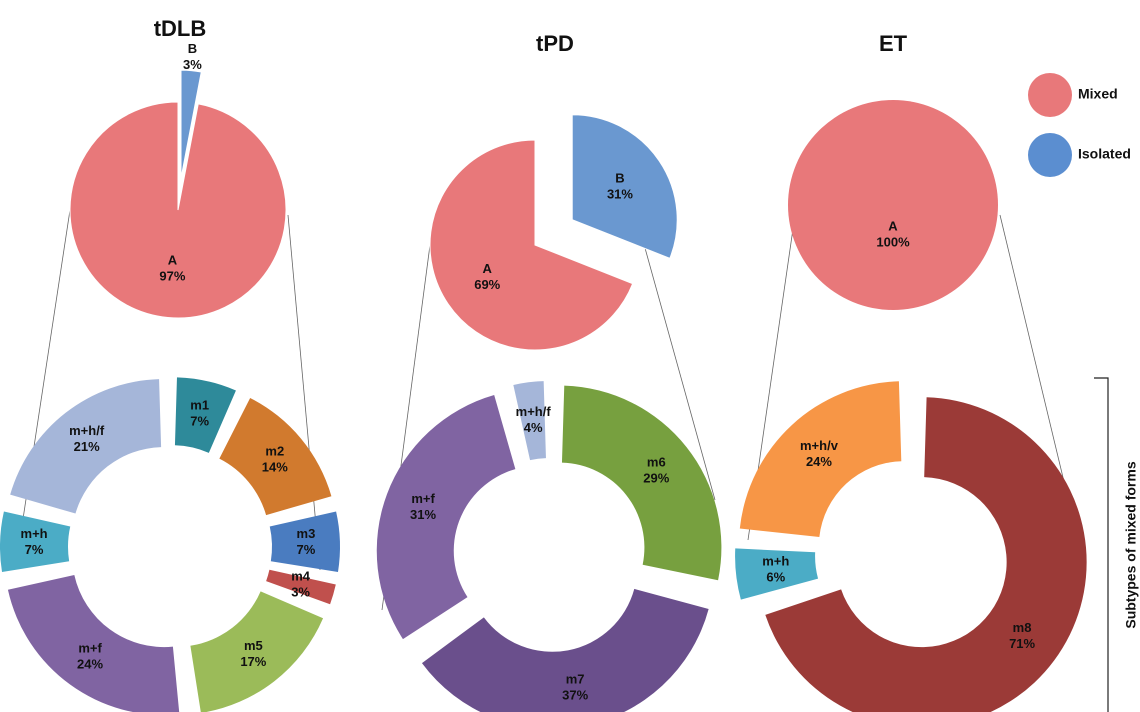 The image size is (1140, 712). Describe the element at coordinates (275, 467) in the screenshot. I see `slice-value-label: 14%` at that location.